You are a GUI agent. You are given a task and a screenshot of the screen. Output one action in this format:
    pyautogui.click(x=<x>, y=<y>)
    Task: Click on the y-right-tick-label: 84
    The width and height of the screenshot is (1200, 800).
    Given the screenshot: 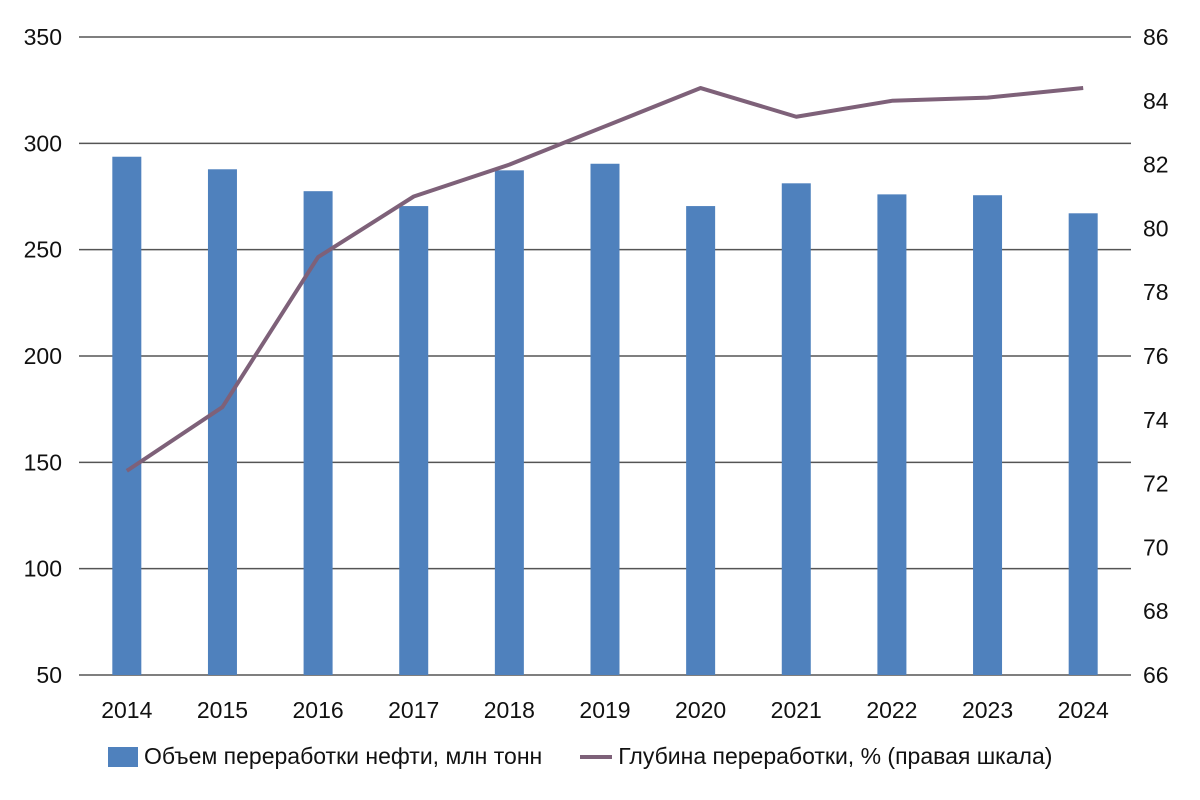 What is the action you would take?
    pyautogui.click(x=1156, y=101)
    